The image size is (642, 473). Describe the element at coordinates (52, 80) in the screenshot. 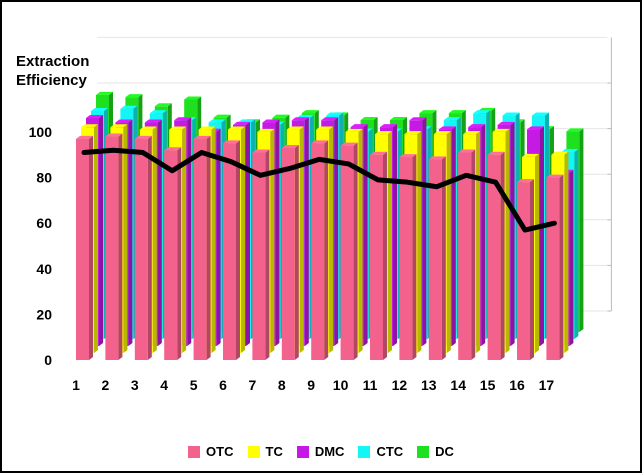

I see `y-axis-label-line-2: Efficiency` at that location.